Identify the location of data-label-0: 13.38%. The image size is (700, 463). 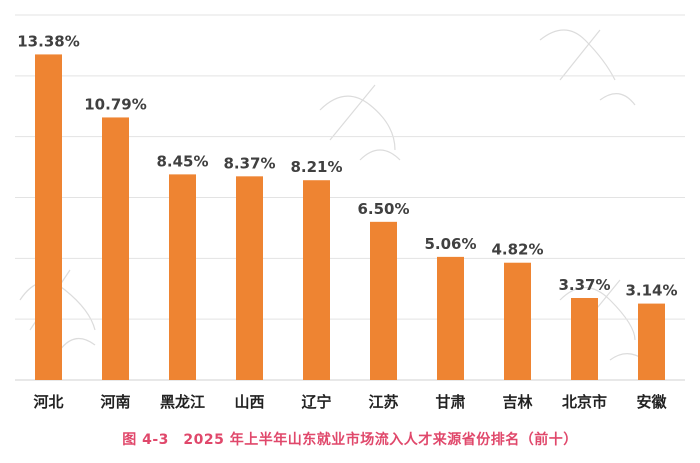
(48, 41).